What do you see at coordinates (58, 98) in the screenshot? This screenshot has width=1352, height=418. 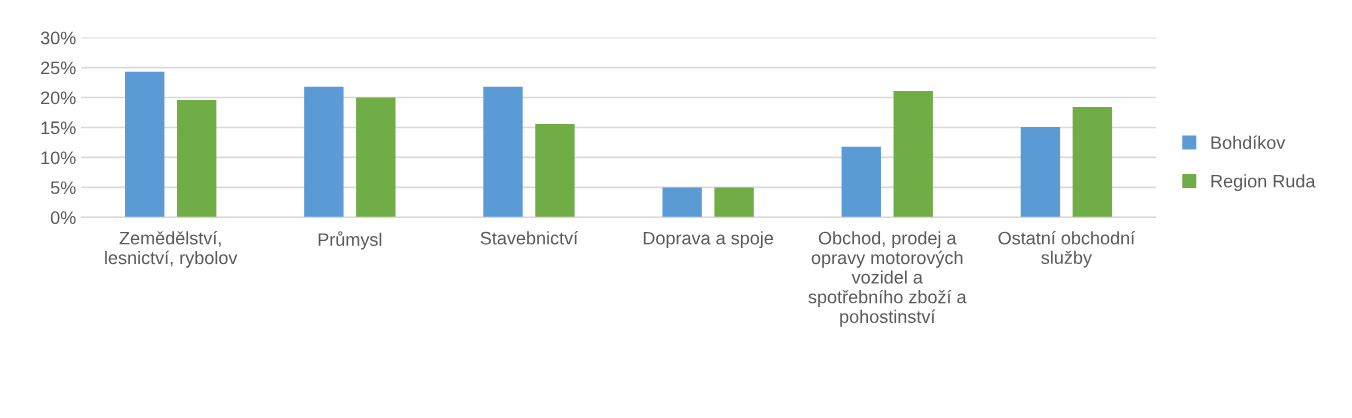 I see `y-tick-label: 20%` at bounding box center [58, 98].